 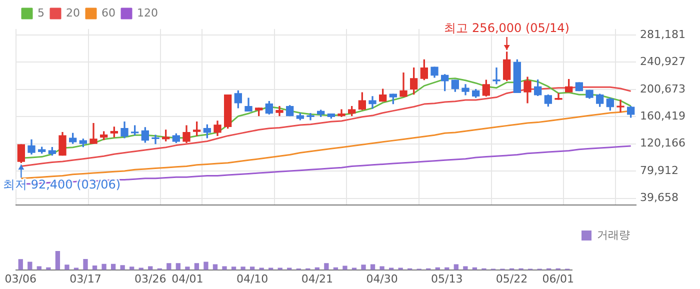 I want to click on y-tick-label: 79,912, so click(x=659, y=170).